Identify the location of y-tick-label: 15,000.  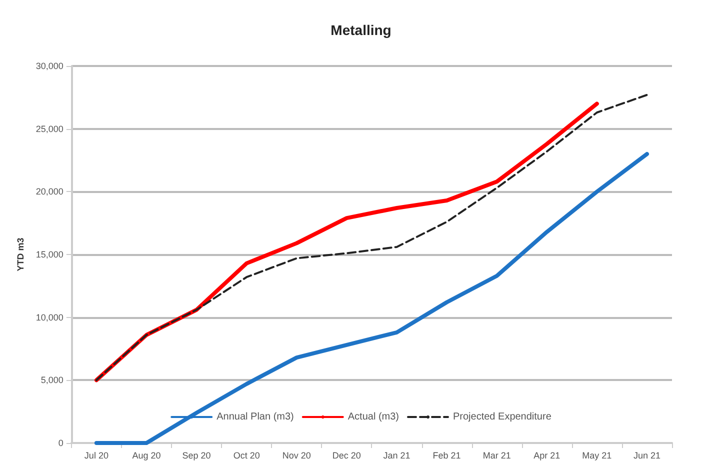
(50, 255).